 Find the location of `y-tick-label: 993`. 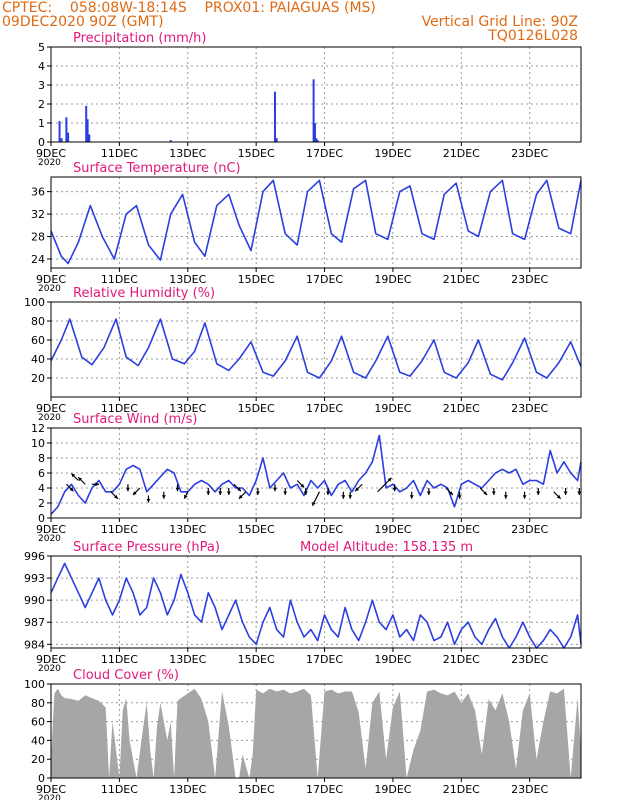

y-tick-label: 993 is located at coordinates (34, 578).